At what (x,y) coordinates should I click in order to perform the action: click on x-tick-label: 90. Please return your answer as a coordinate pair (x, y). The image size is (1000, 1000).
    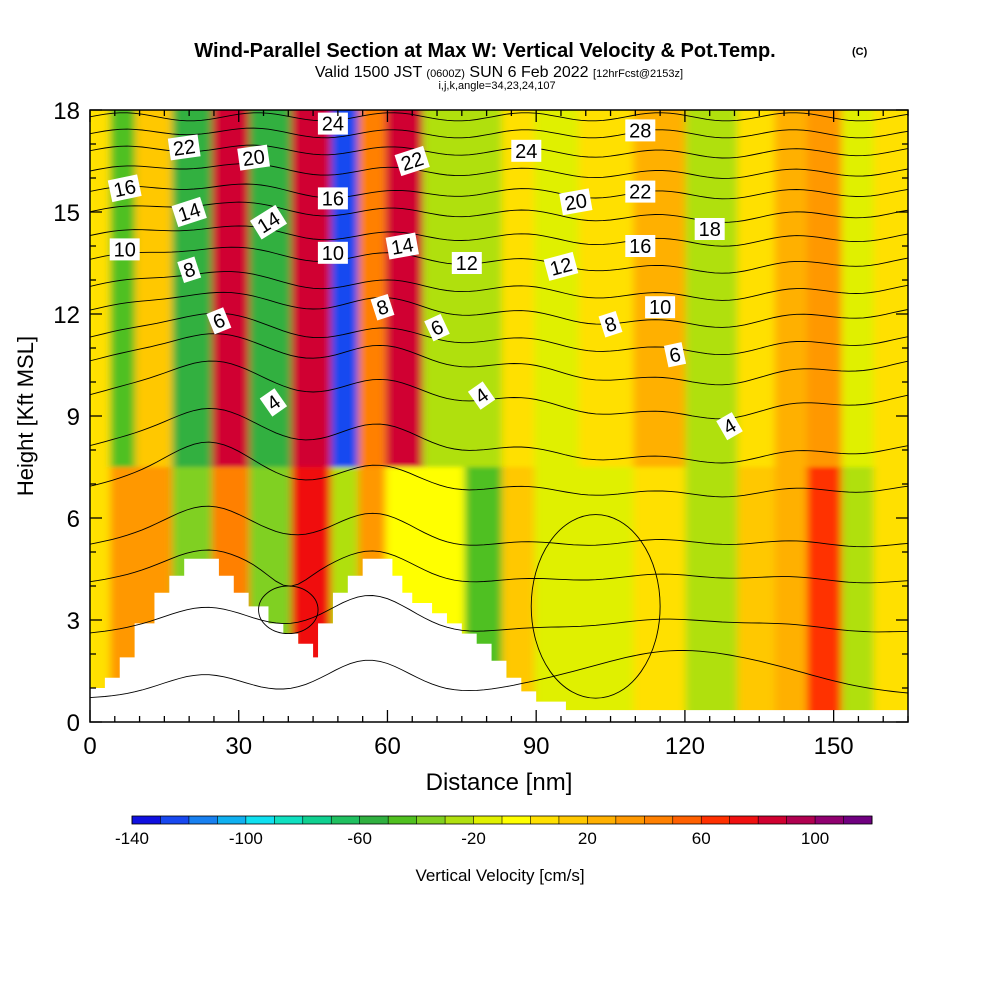
    Looking at the image, I should click on (536, 746).